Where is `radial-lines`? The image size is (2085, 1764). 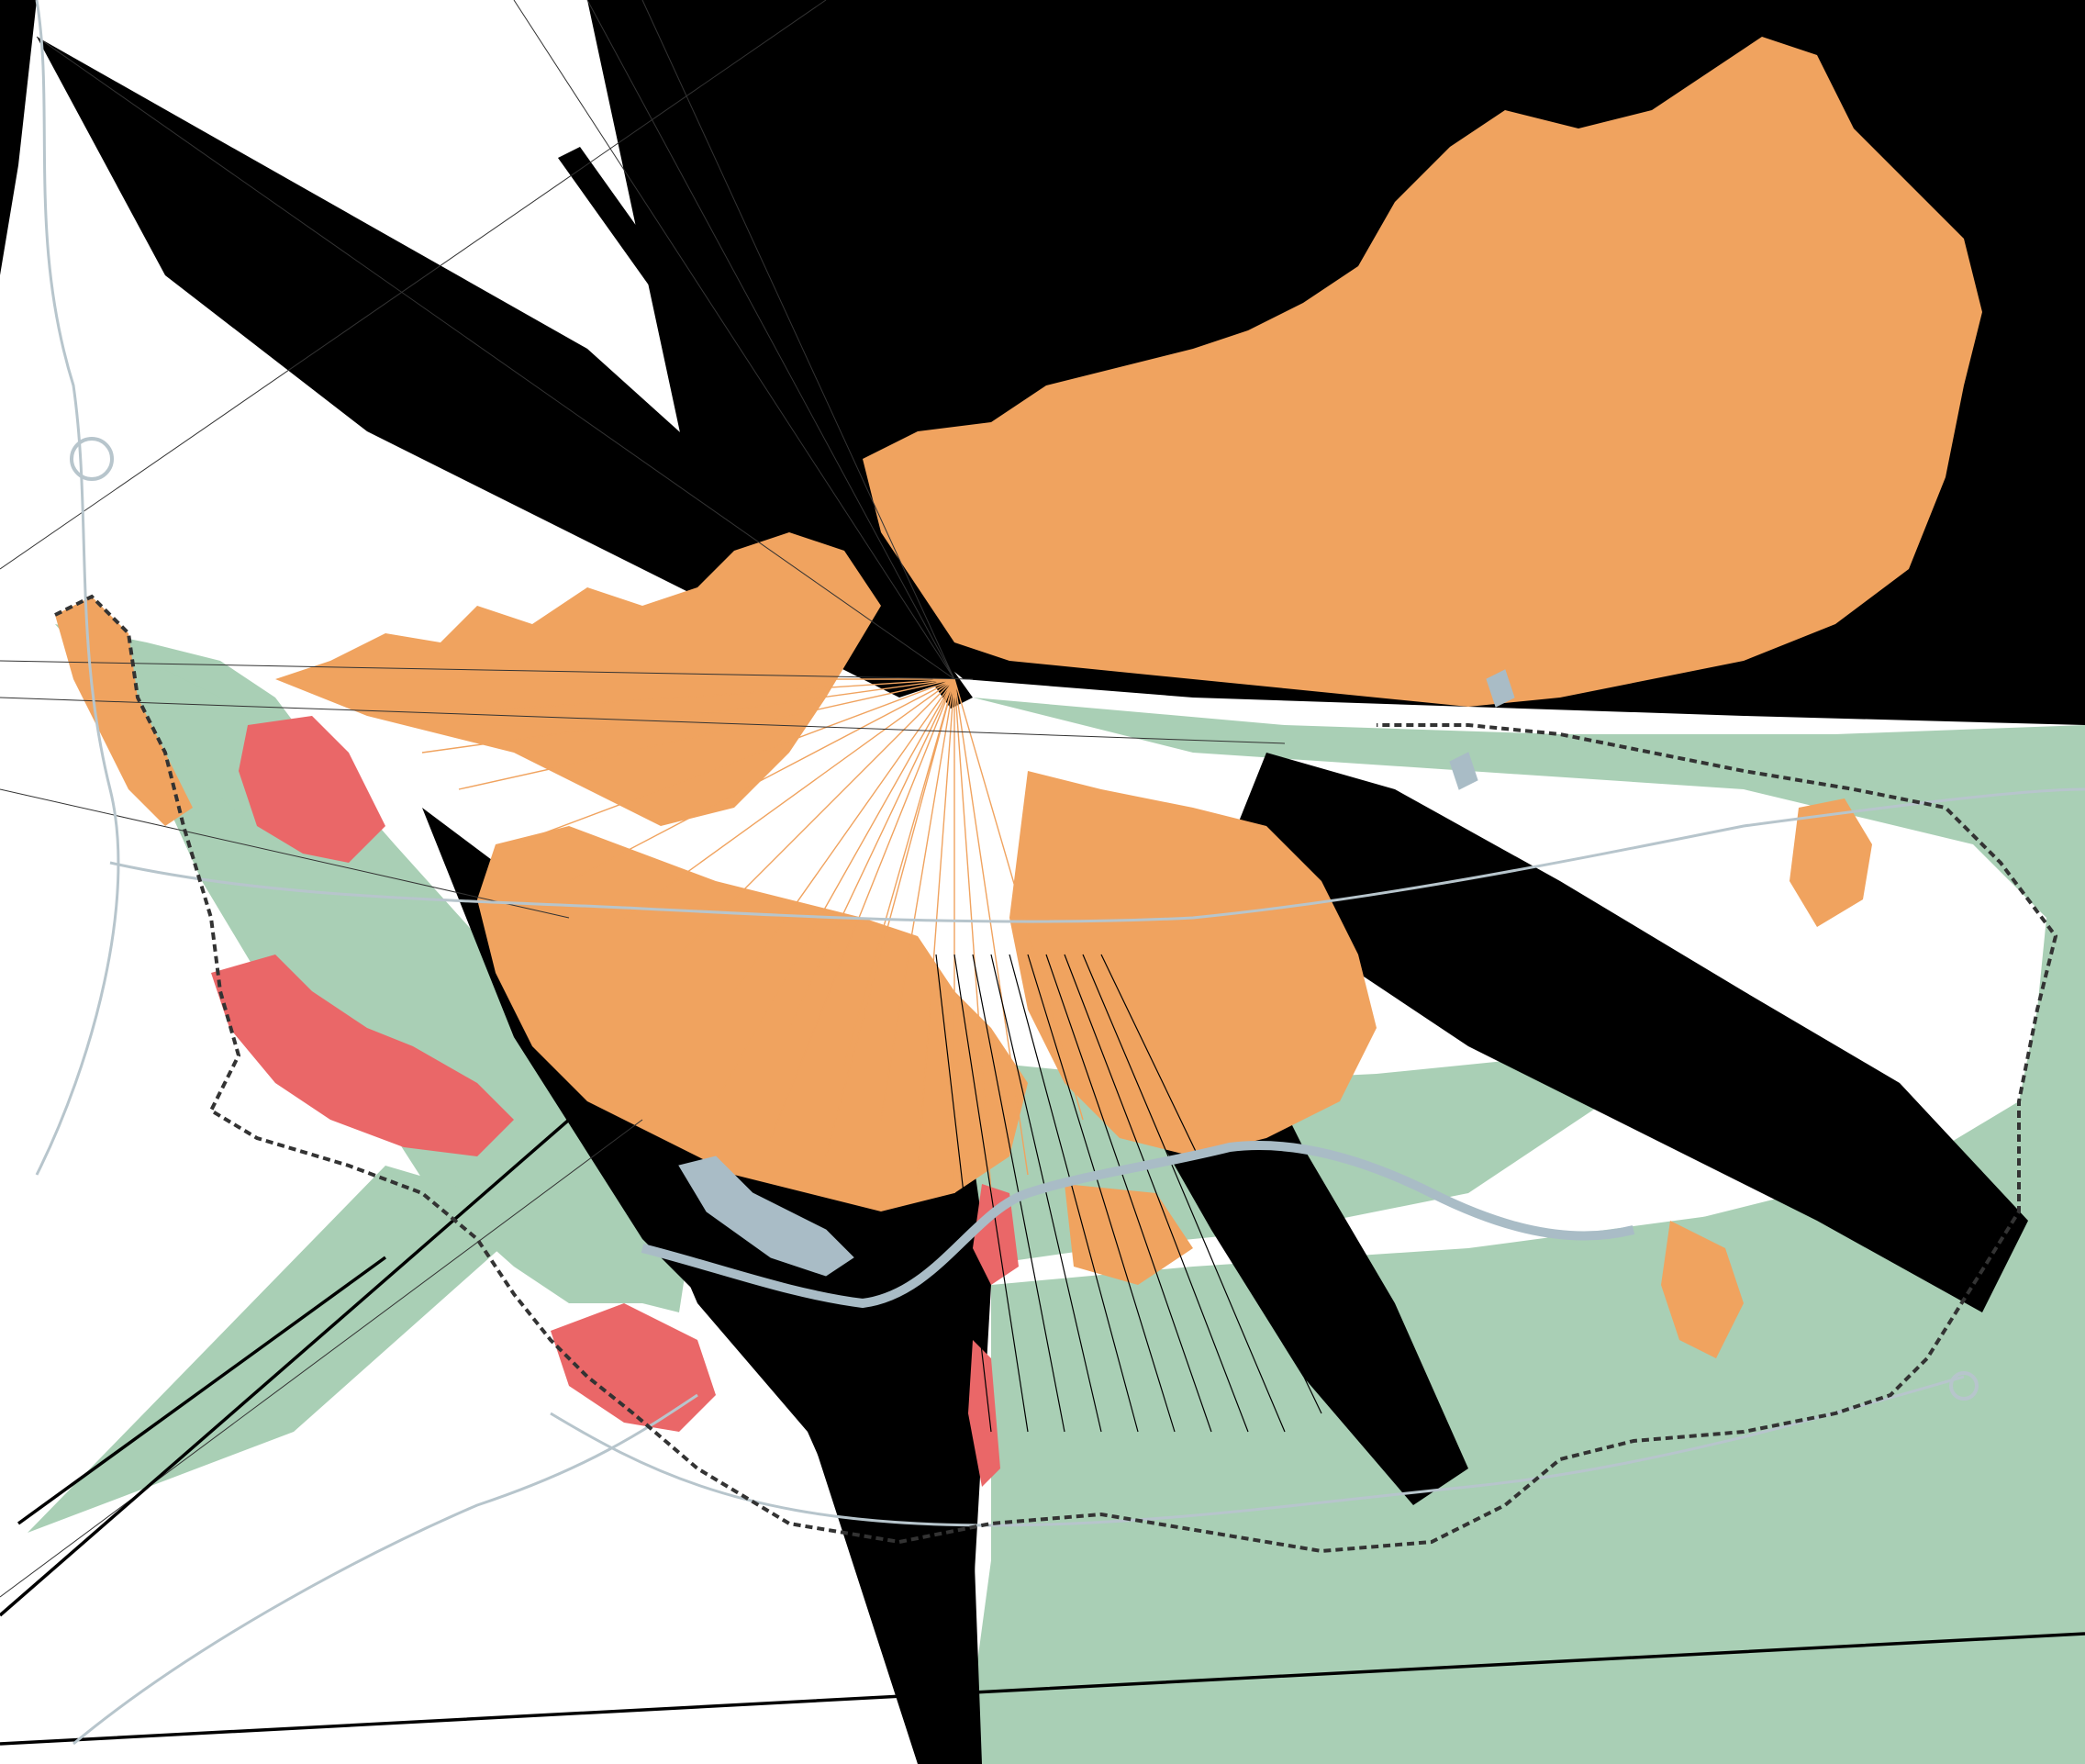
radial-lines is located at coordinates (734, 936).